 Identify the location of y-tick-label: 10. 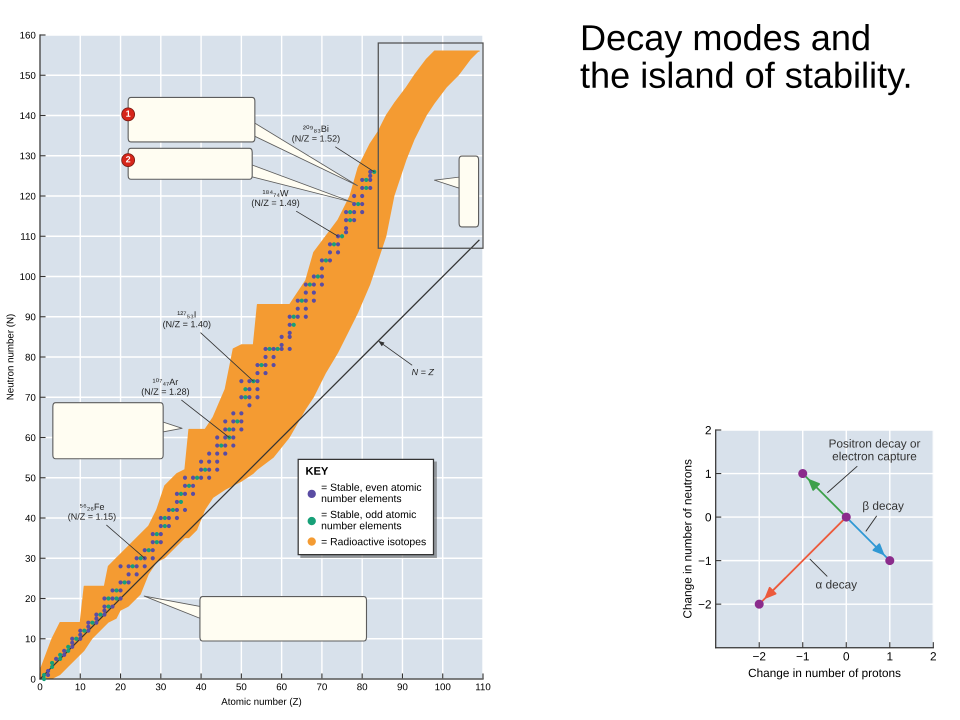
(31, 638).